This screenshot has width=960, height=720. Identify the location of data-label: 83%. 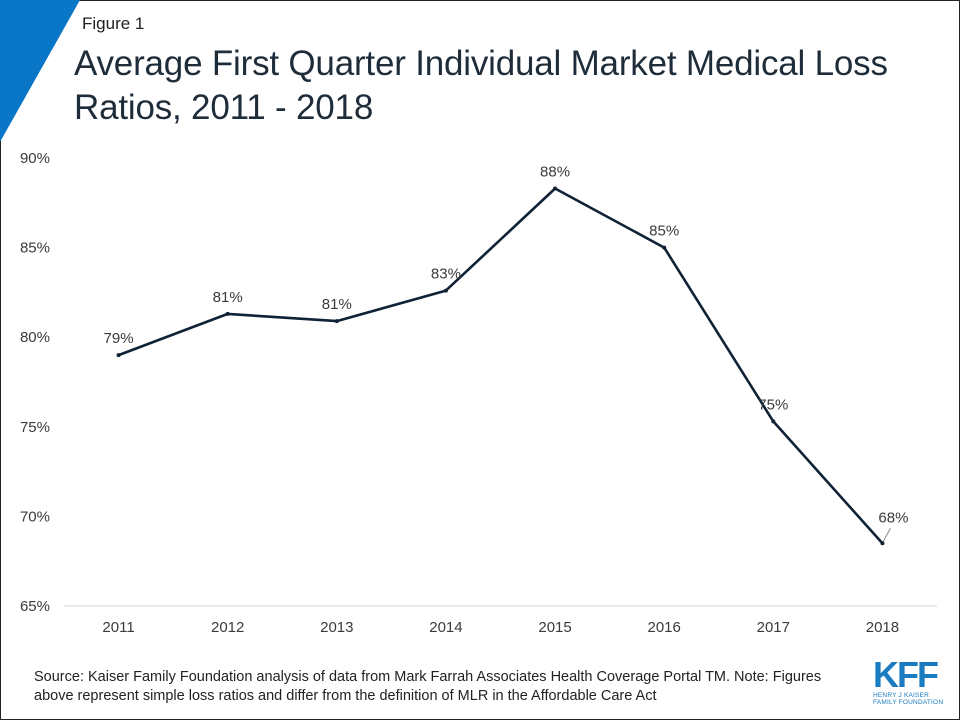
(446, 274).